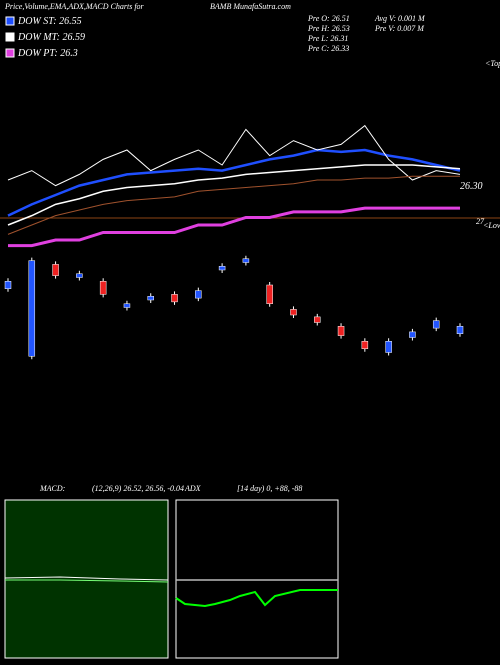 This screenshot has width=500, height=665. I want to click on stat-text: Pre H: 26.53, so click(328, 28).